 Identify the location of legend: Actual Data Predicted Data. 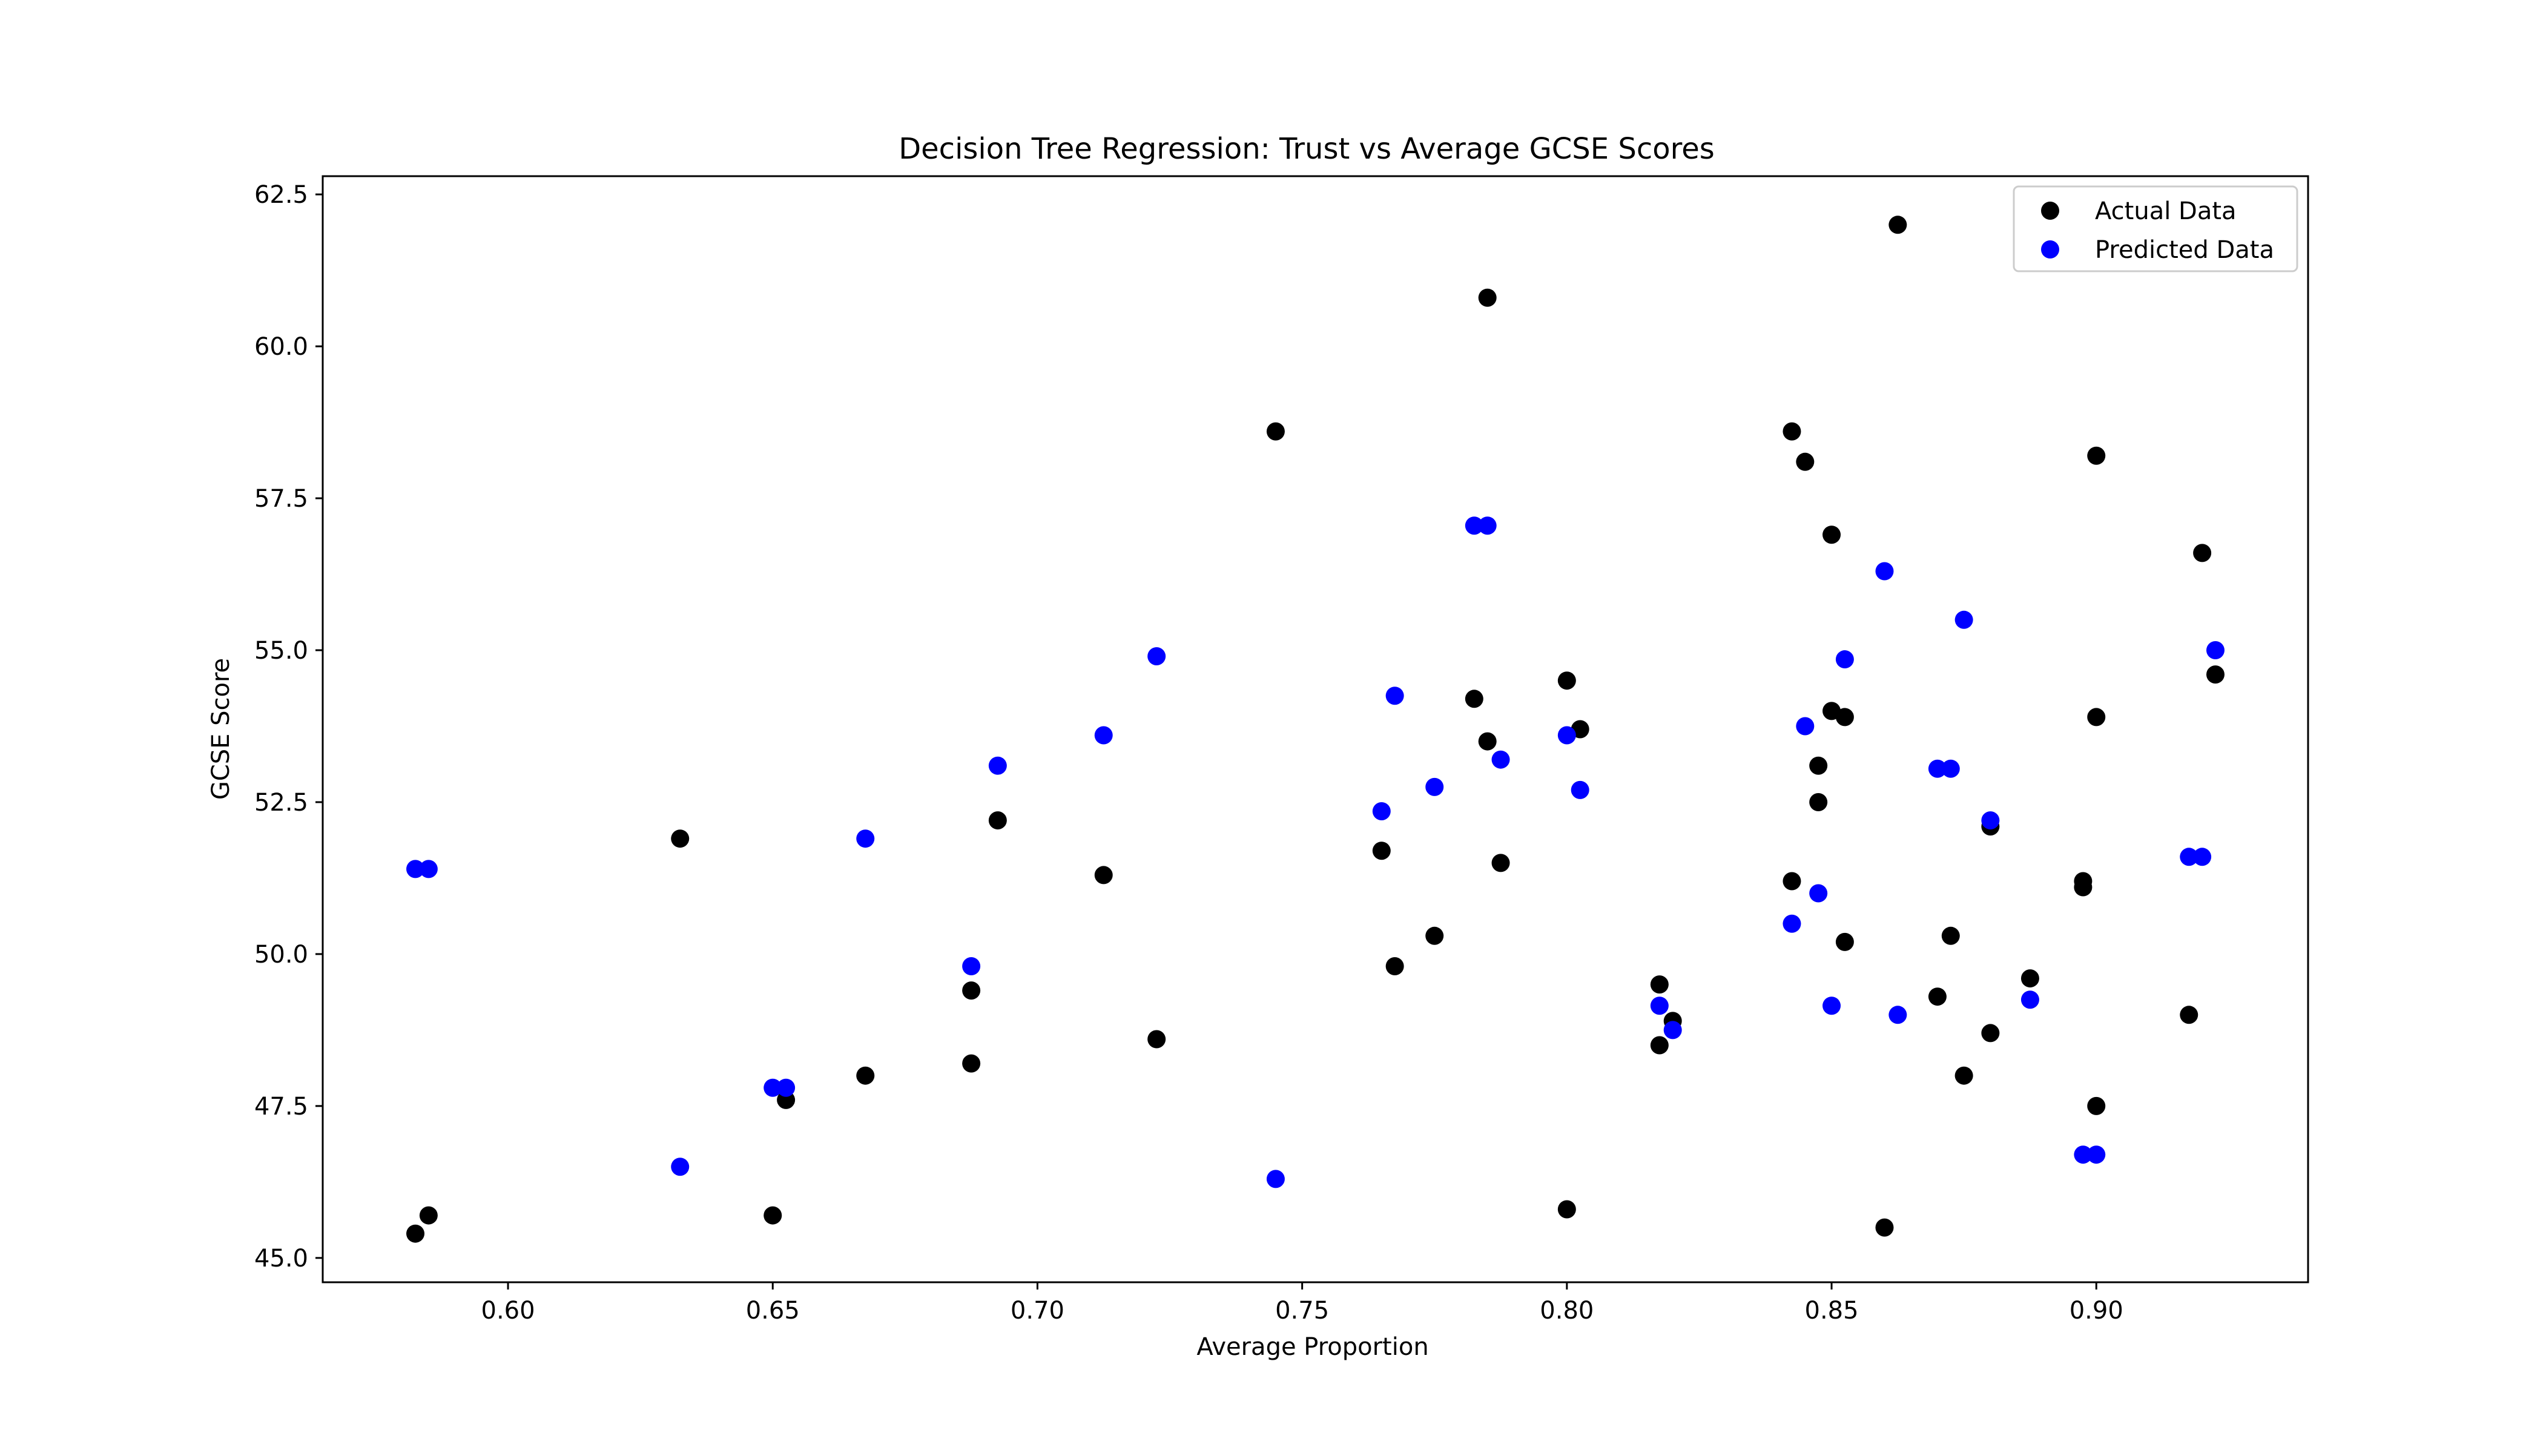
(2155, 228).